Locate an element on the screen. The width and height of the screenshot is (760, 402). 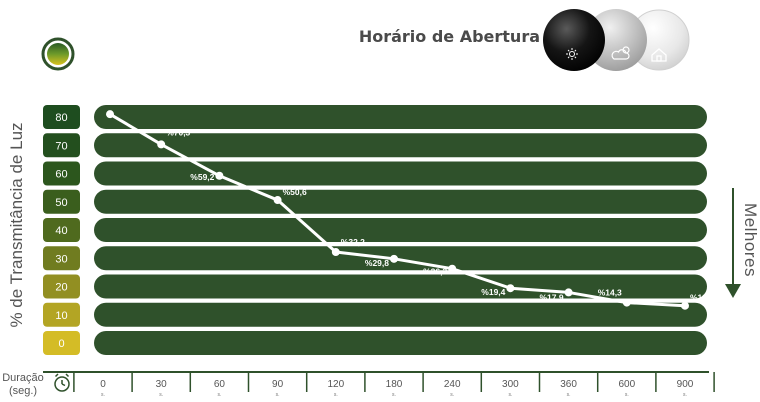
ytick-label-60: 60 is located at coordinates (61, 175).